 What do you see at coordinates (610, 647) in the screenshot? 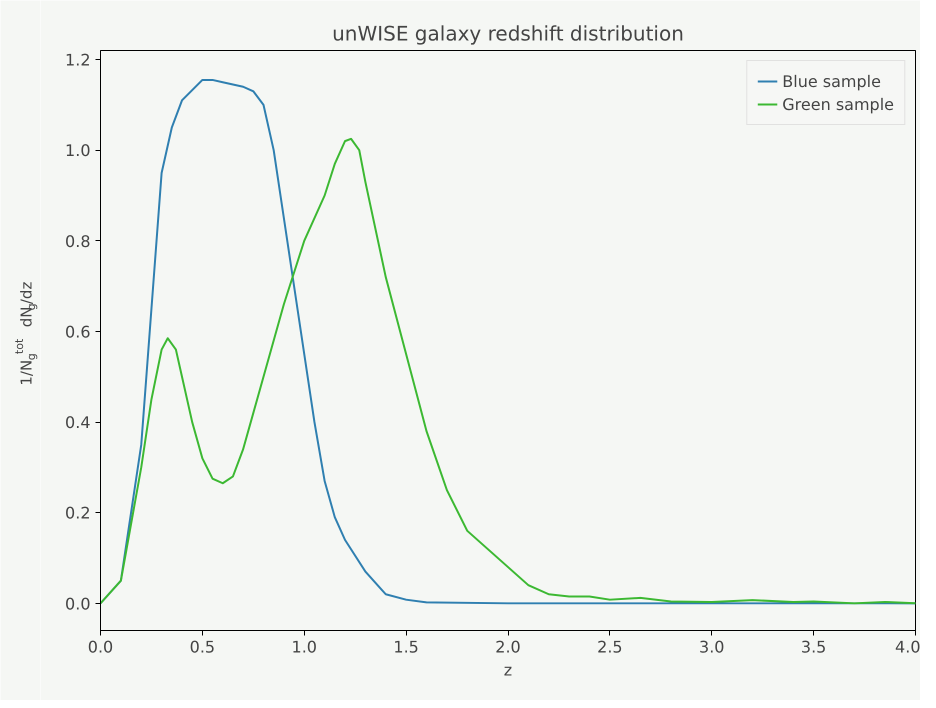
I see `x-tick-label: 2.5` at bounding box center [610, 647].